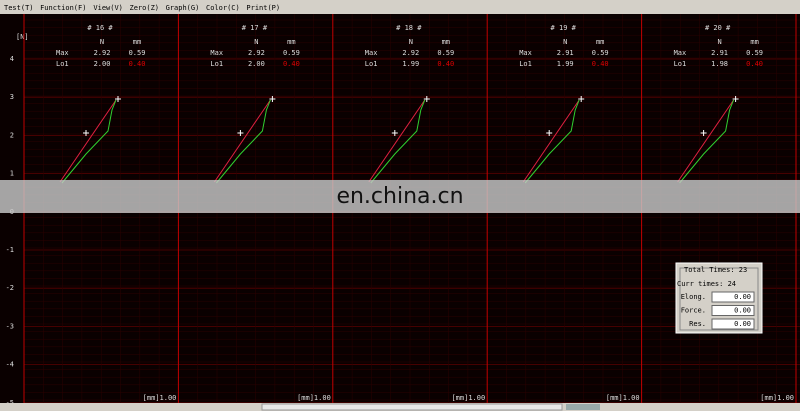 The width and height of the screenshot is (800, 411). I want to click on y-tick-label: 4, so click(12, 59).